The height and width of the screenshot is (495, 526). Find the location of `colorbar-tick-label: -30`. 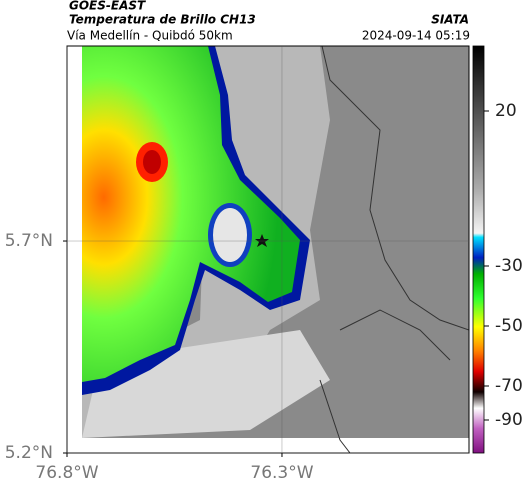

colorbar-tick-label: -30 is located at coordinates (509, 266).